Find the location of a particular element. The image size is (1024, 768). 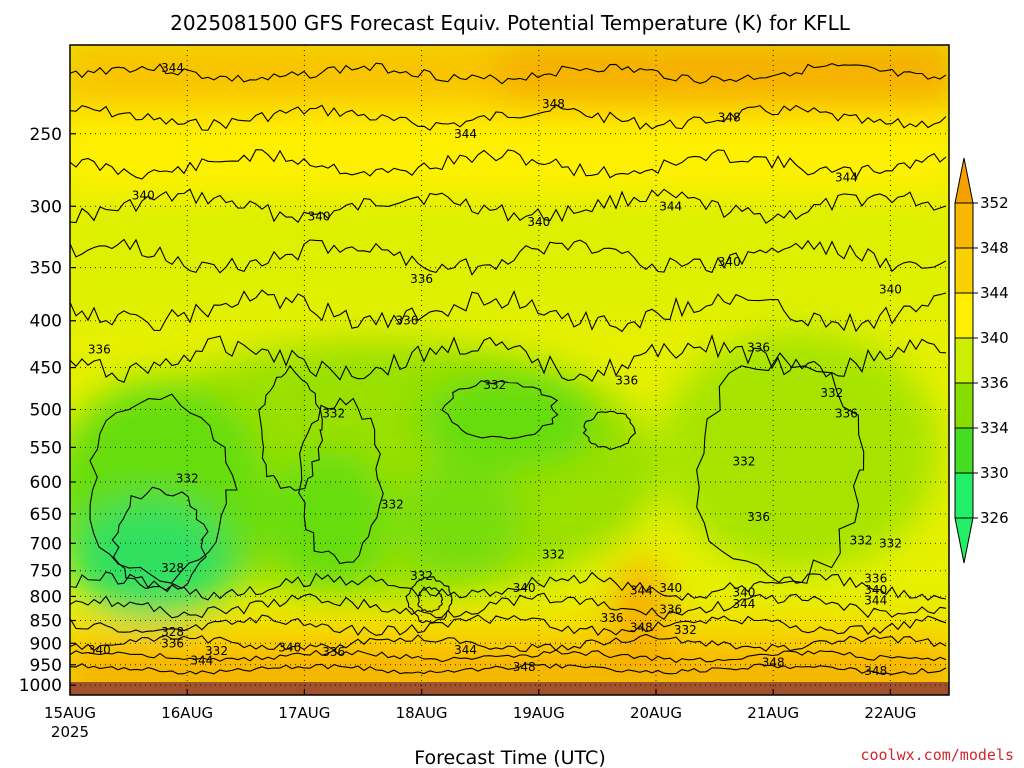

y-tick-label: 400 is located at coordinates (46, 322).